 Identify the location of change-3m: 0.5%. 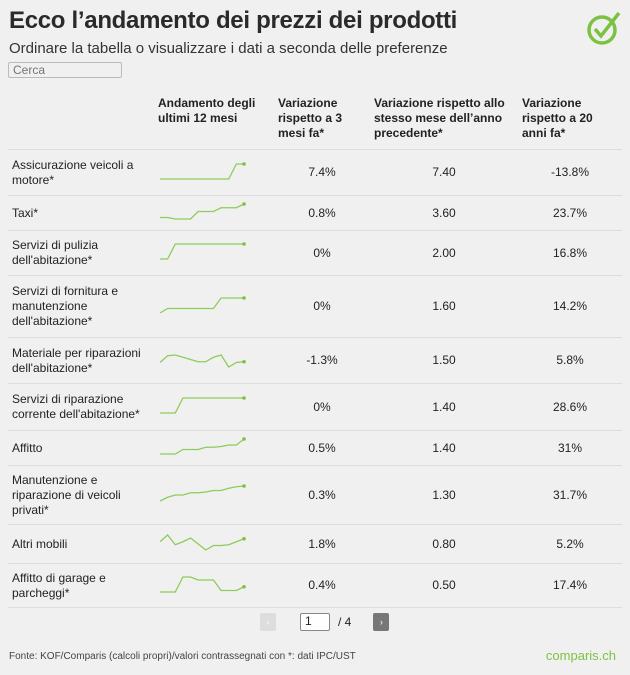
(322, 448).